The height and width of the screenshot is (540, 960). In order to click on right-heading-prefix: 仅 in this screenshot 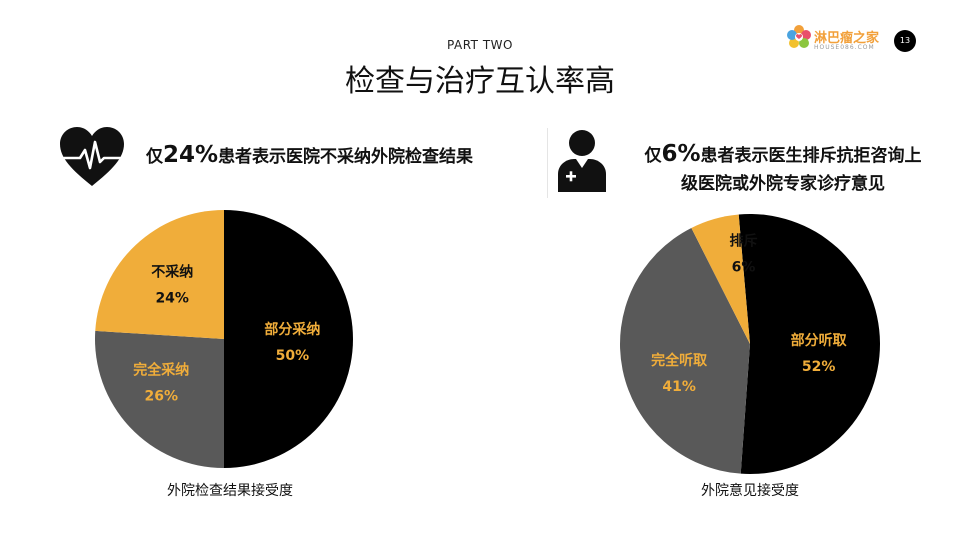, I will do `click(653, 156)`.